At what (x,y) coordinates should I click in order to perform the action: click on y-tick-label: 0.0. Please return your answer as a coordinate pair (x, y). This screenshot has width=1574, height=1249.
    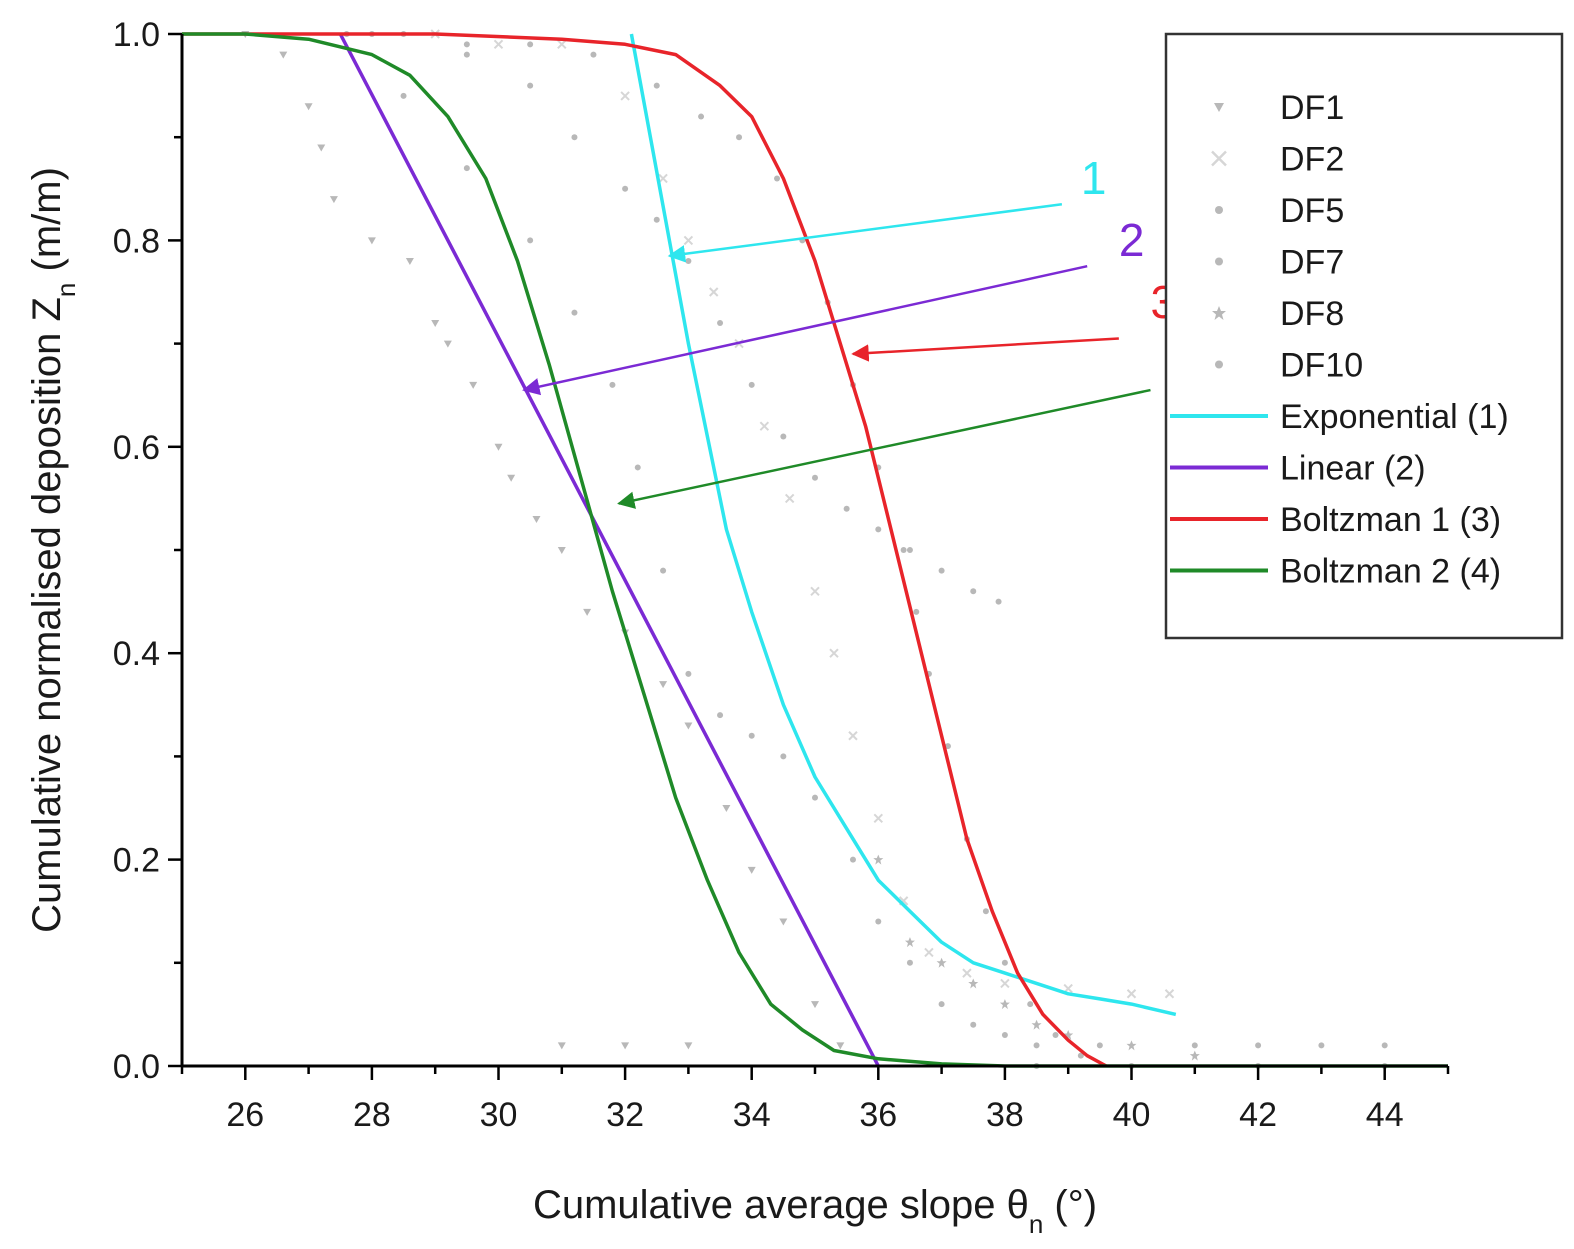
    Looking at the image, I should click on (136, 1067).